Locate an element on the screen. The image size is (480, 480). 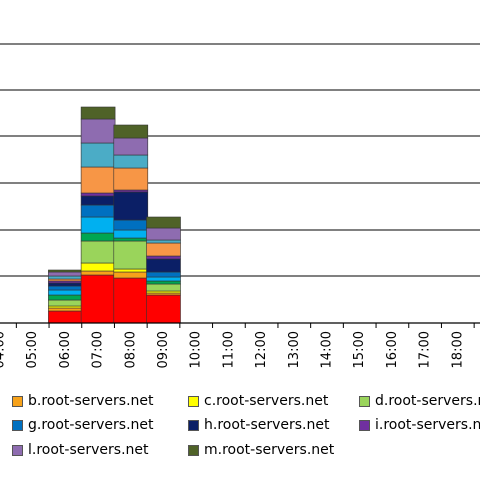
legend-label: c.root-servers.net is located at coordinates (266, 401).